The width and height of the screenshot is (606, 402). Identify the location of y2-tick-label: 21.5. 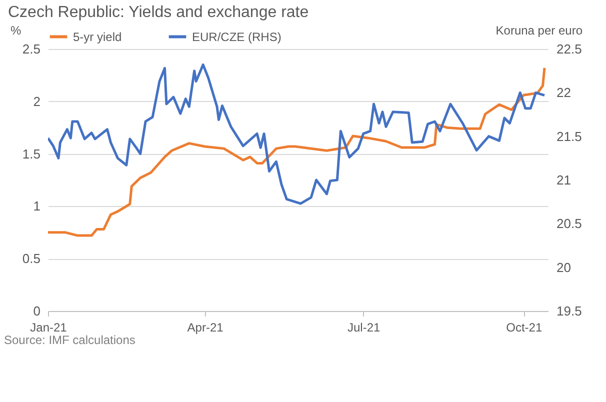
(569, 136).